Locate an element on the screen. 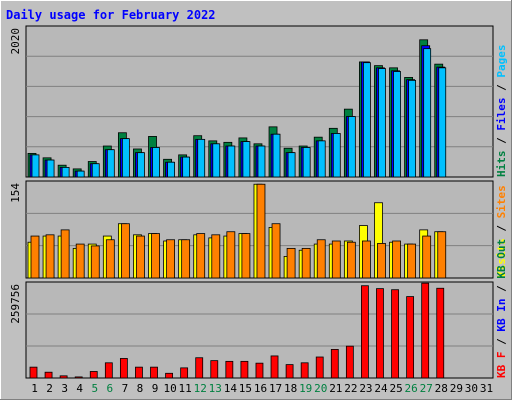 The height and width of the screenshot is (404, 512). day-label: 18 is located at coordinates (290, 388).